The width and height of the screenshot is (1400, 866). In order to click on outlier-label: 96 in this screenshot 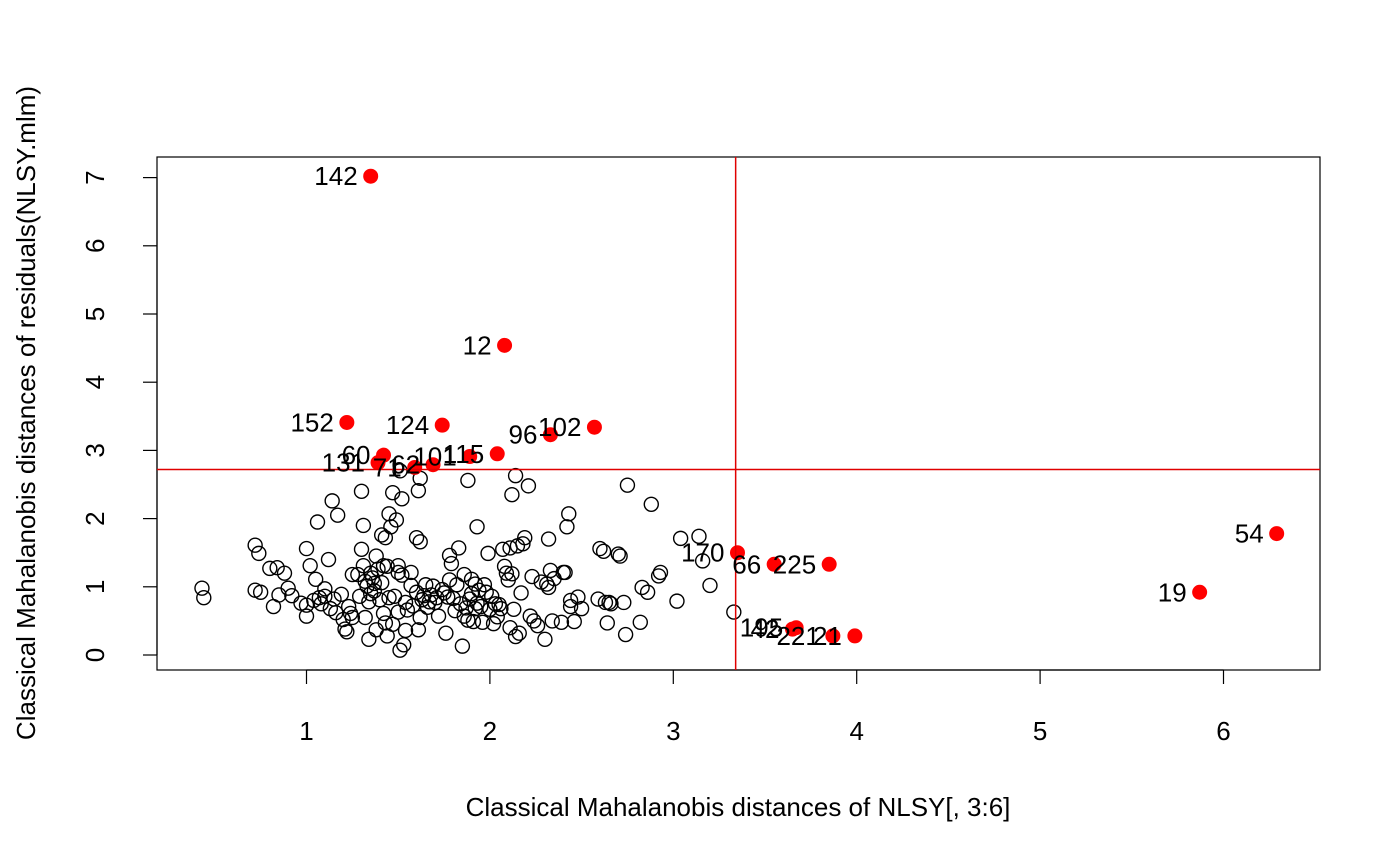, I will do `click(523, 435)`.